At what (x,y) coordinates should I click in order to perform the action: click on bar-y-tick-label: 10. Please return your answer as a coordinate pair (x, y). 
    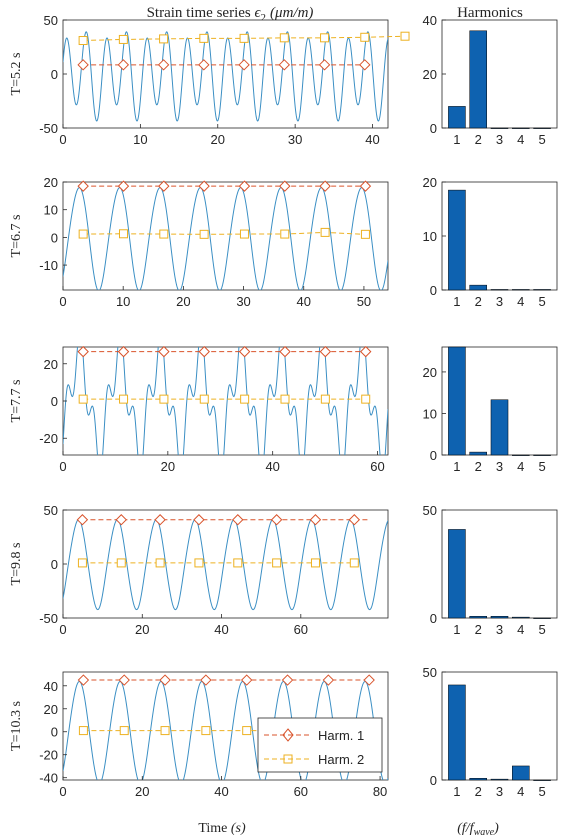
    Looking at the image, I should click on (430, 413).